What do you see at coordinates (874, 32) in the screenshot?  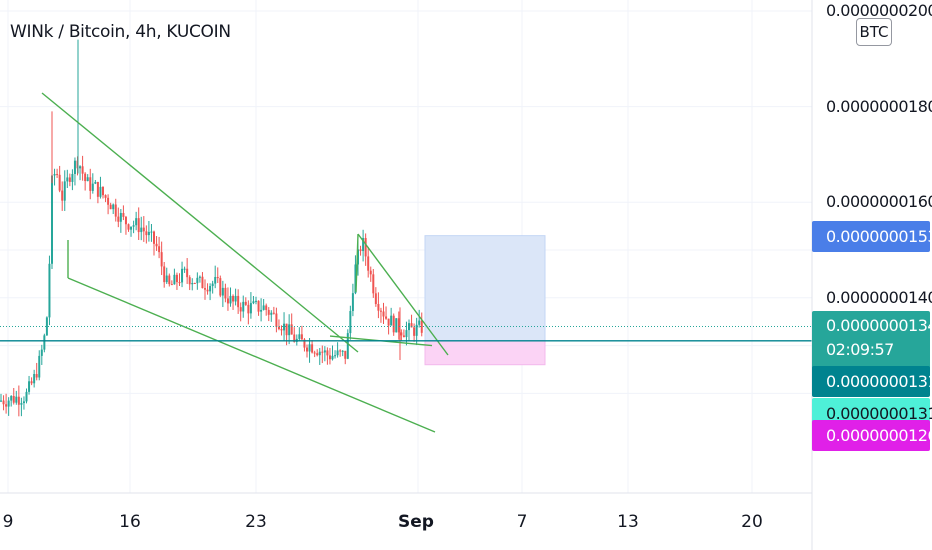 I see `currency-badge: BTC` at bounding box center [874, 32].